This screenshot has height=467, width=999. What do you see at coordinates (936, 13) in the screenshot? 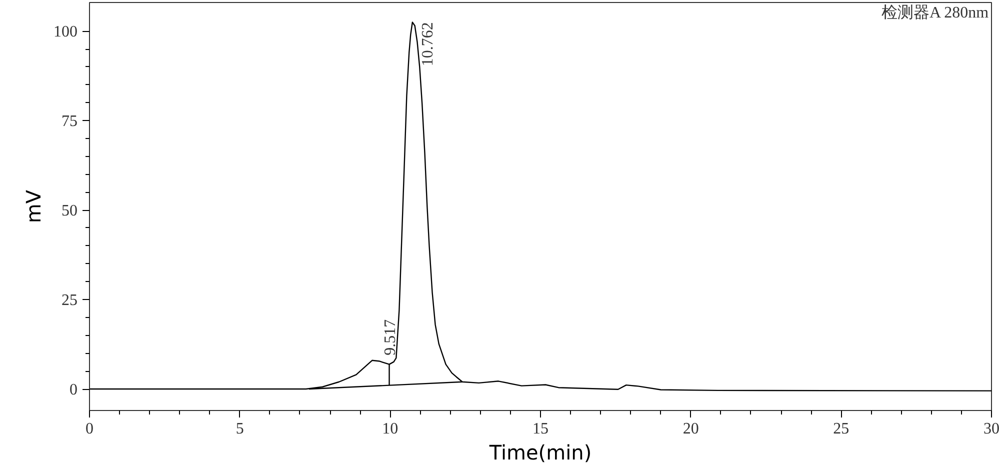
I see `annotation: 检测器A 280nm` at bounding box center [936, 13].